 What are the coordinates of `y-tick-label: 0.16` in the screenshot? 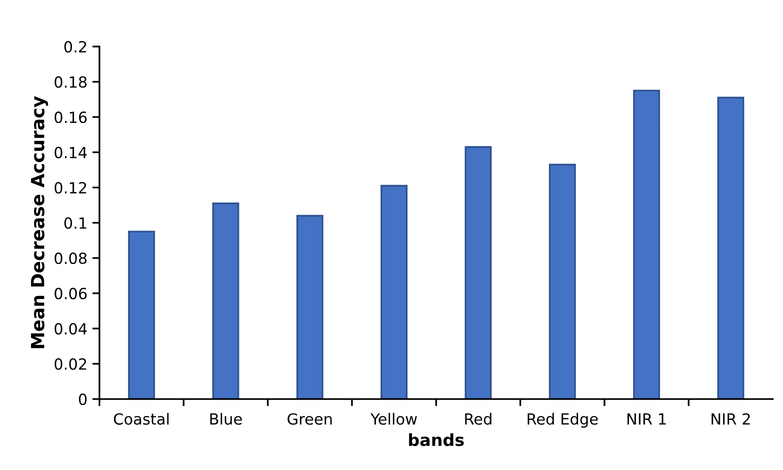 It's located at (70, 117).